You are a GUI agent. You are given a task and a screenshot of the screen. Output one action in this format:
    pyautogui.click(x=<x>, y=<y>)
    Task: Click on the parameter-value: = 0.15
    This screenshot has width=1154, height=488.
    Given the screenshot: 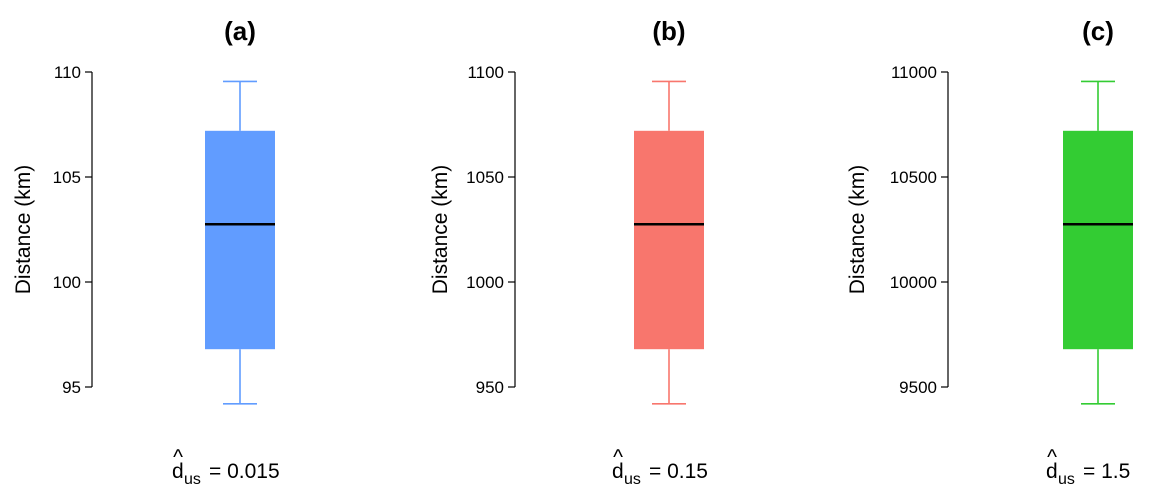 What is the action you would take?
    pyautogui.click(x=678, y=471)
    